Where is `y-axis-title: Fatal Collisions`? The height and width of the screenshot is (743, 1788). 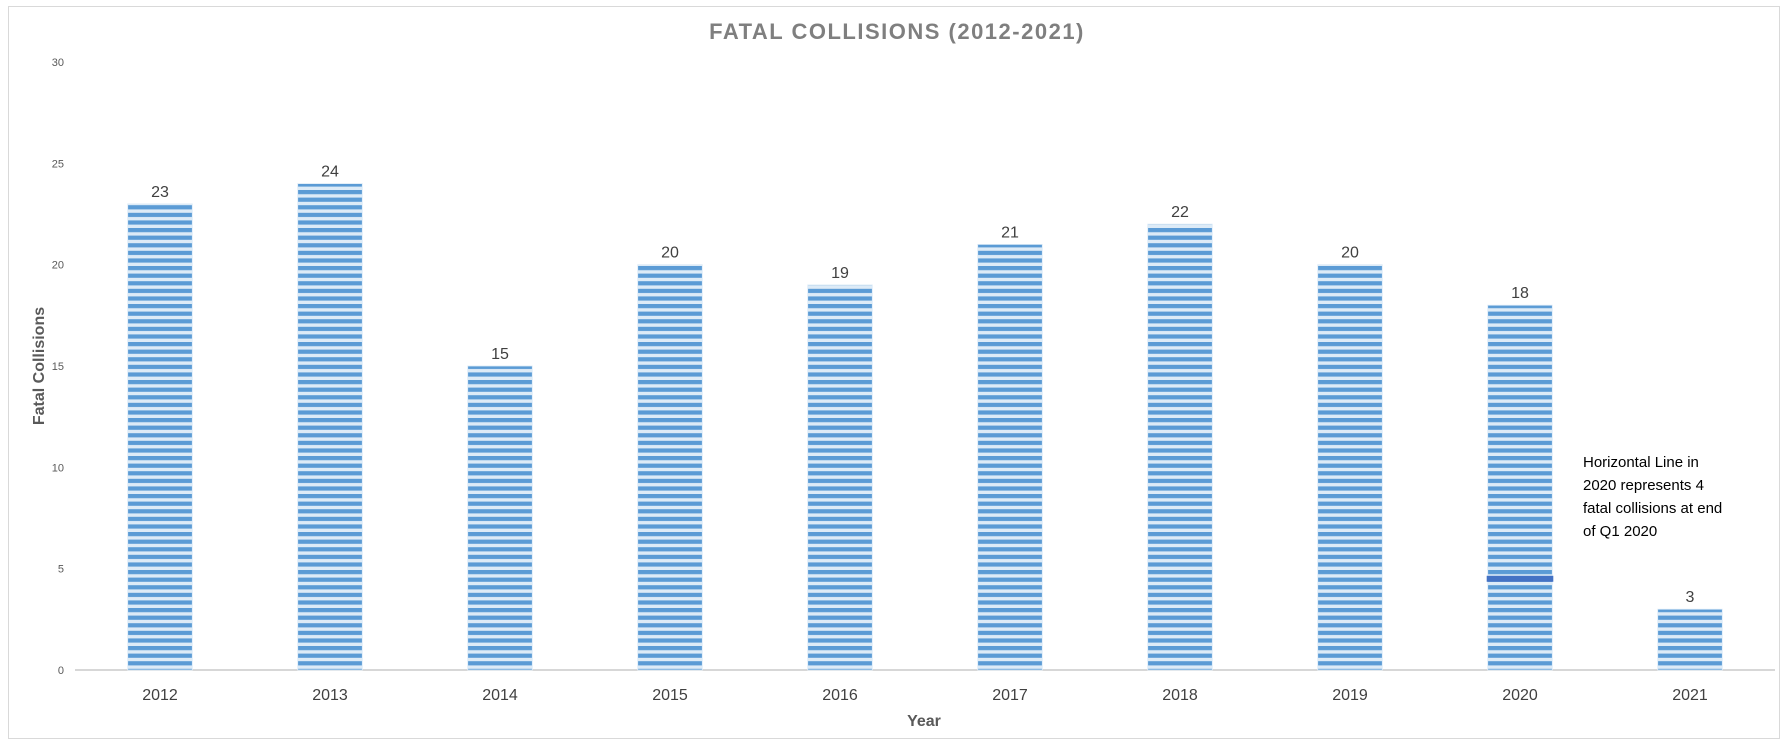
y-axis-title: Fatal Collisions is located at coordinates (39, 366).